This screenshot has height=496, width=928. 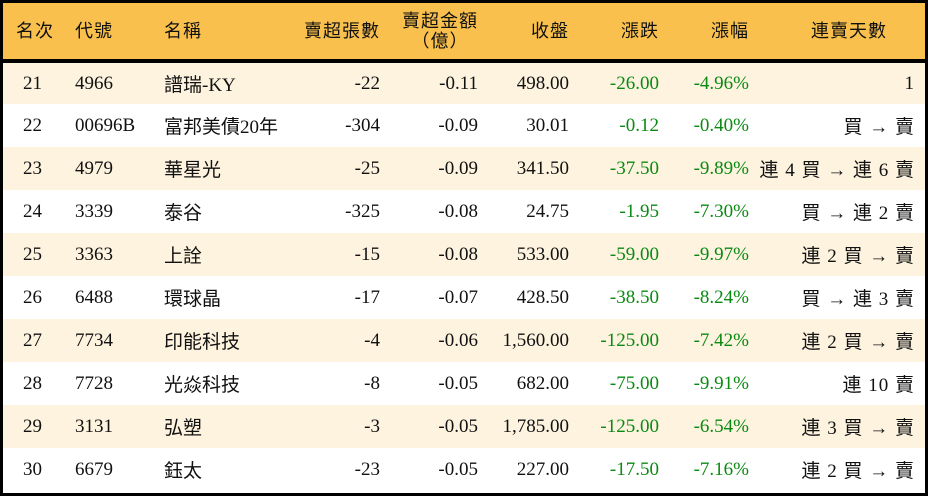 What do you see at coordinates (32, 469) in the screenshot?
I see `cell-rank: 30` at bounding box center [32, 469].